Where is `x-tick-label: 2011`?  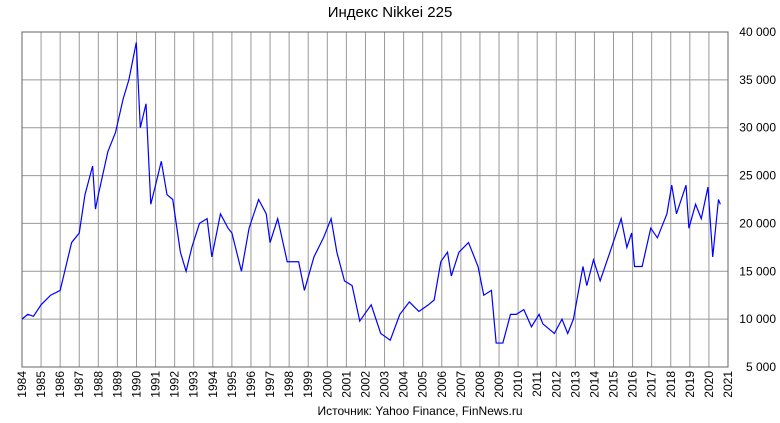 x-tick-label: 2011 is located at coordinates (537, 384).